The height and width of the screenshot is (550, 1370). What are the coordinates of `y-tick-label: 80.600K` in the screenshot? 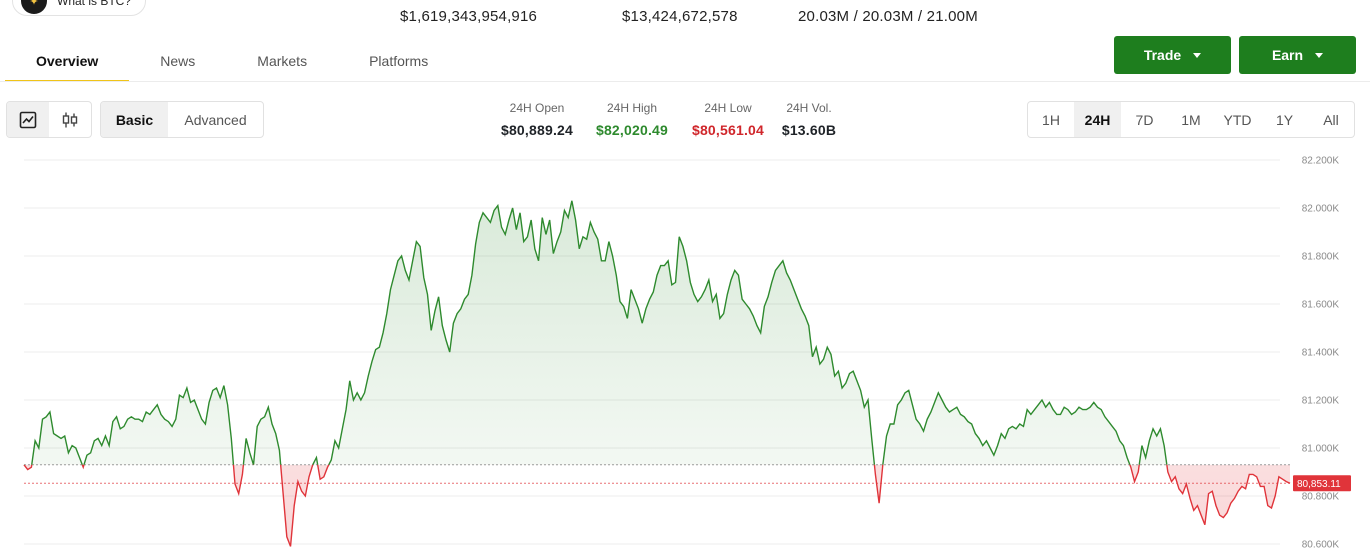 It's located at (1321, 545).